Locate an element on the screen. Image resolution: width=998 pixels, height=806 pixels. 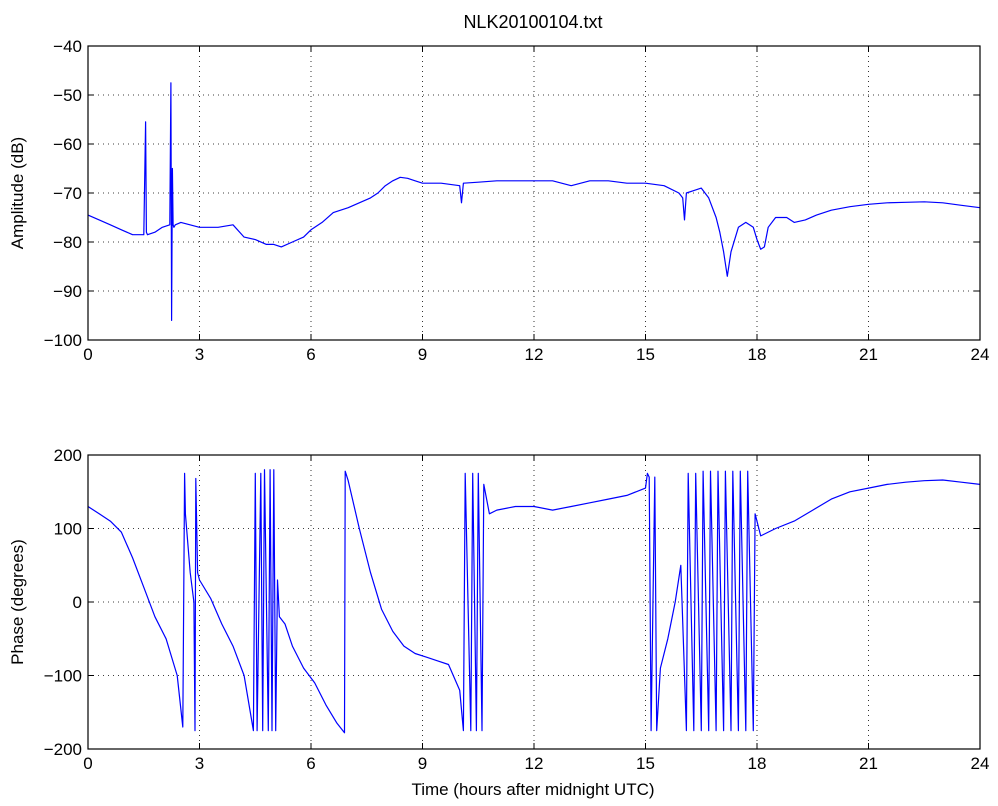
phase-y-tick-label: −200 is located at coordinates (63, 749).